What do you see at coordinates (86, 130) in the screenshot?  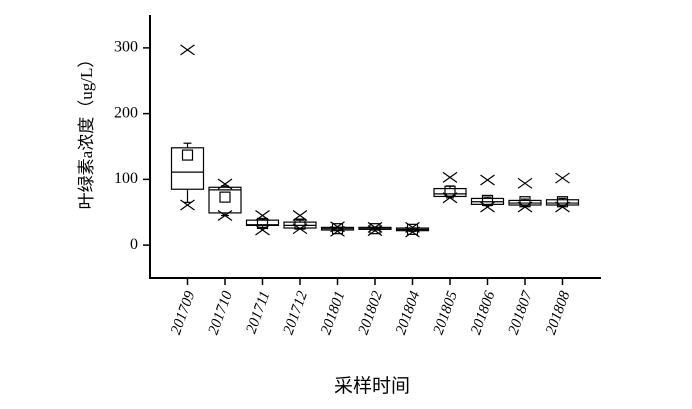 I see `y-axis-label: 叶绿素a浓度（ug/L）` at bounding box center [86, 130].